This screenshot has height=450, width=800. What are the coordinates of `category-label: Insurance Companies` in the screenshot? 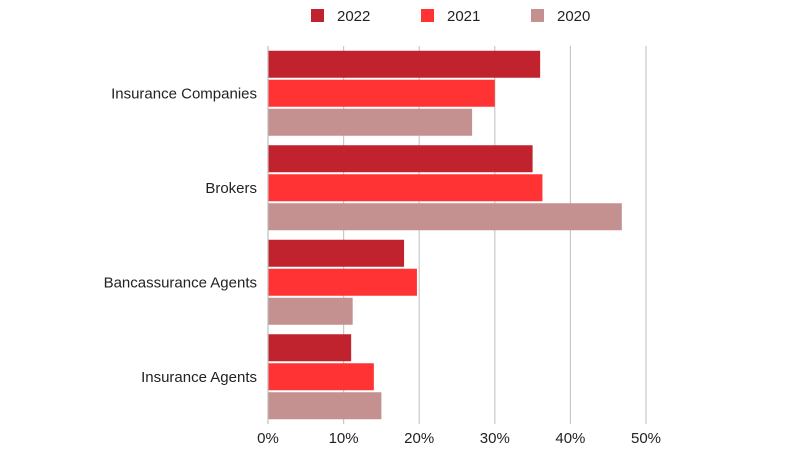 It's located at (184, 93).